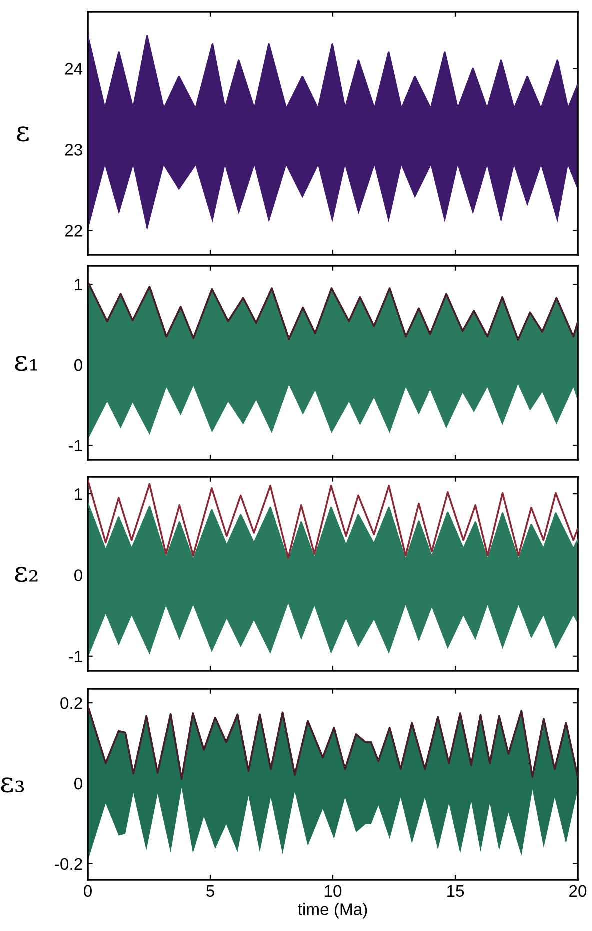  I want to click on x-tick-label: 15, so click(456, 891).